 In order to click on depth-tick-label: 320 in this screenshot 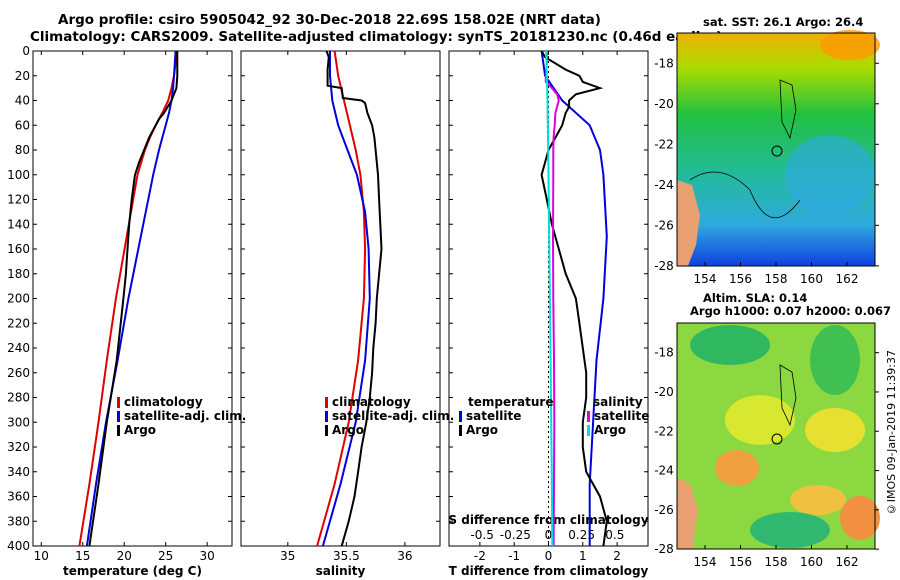, I will do `click(18, 447)`.